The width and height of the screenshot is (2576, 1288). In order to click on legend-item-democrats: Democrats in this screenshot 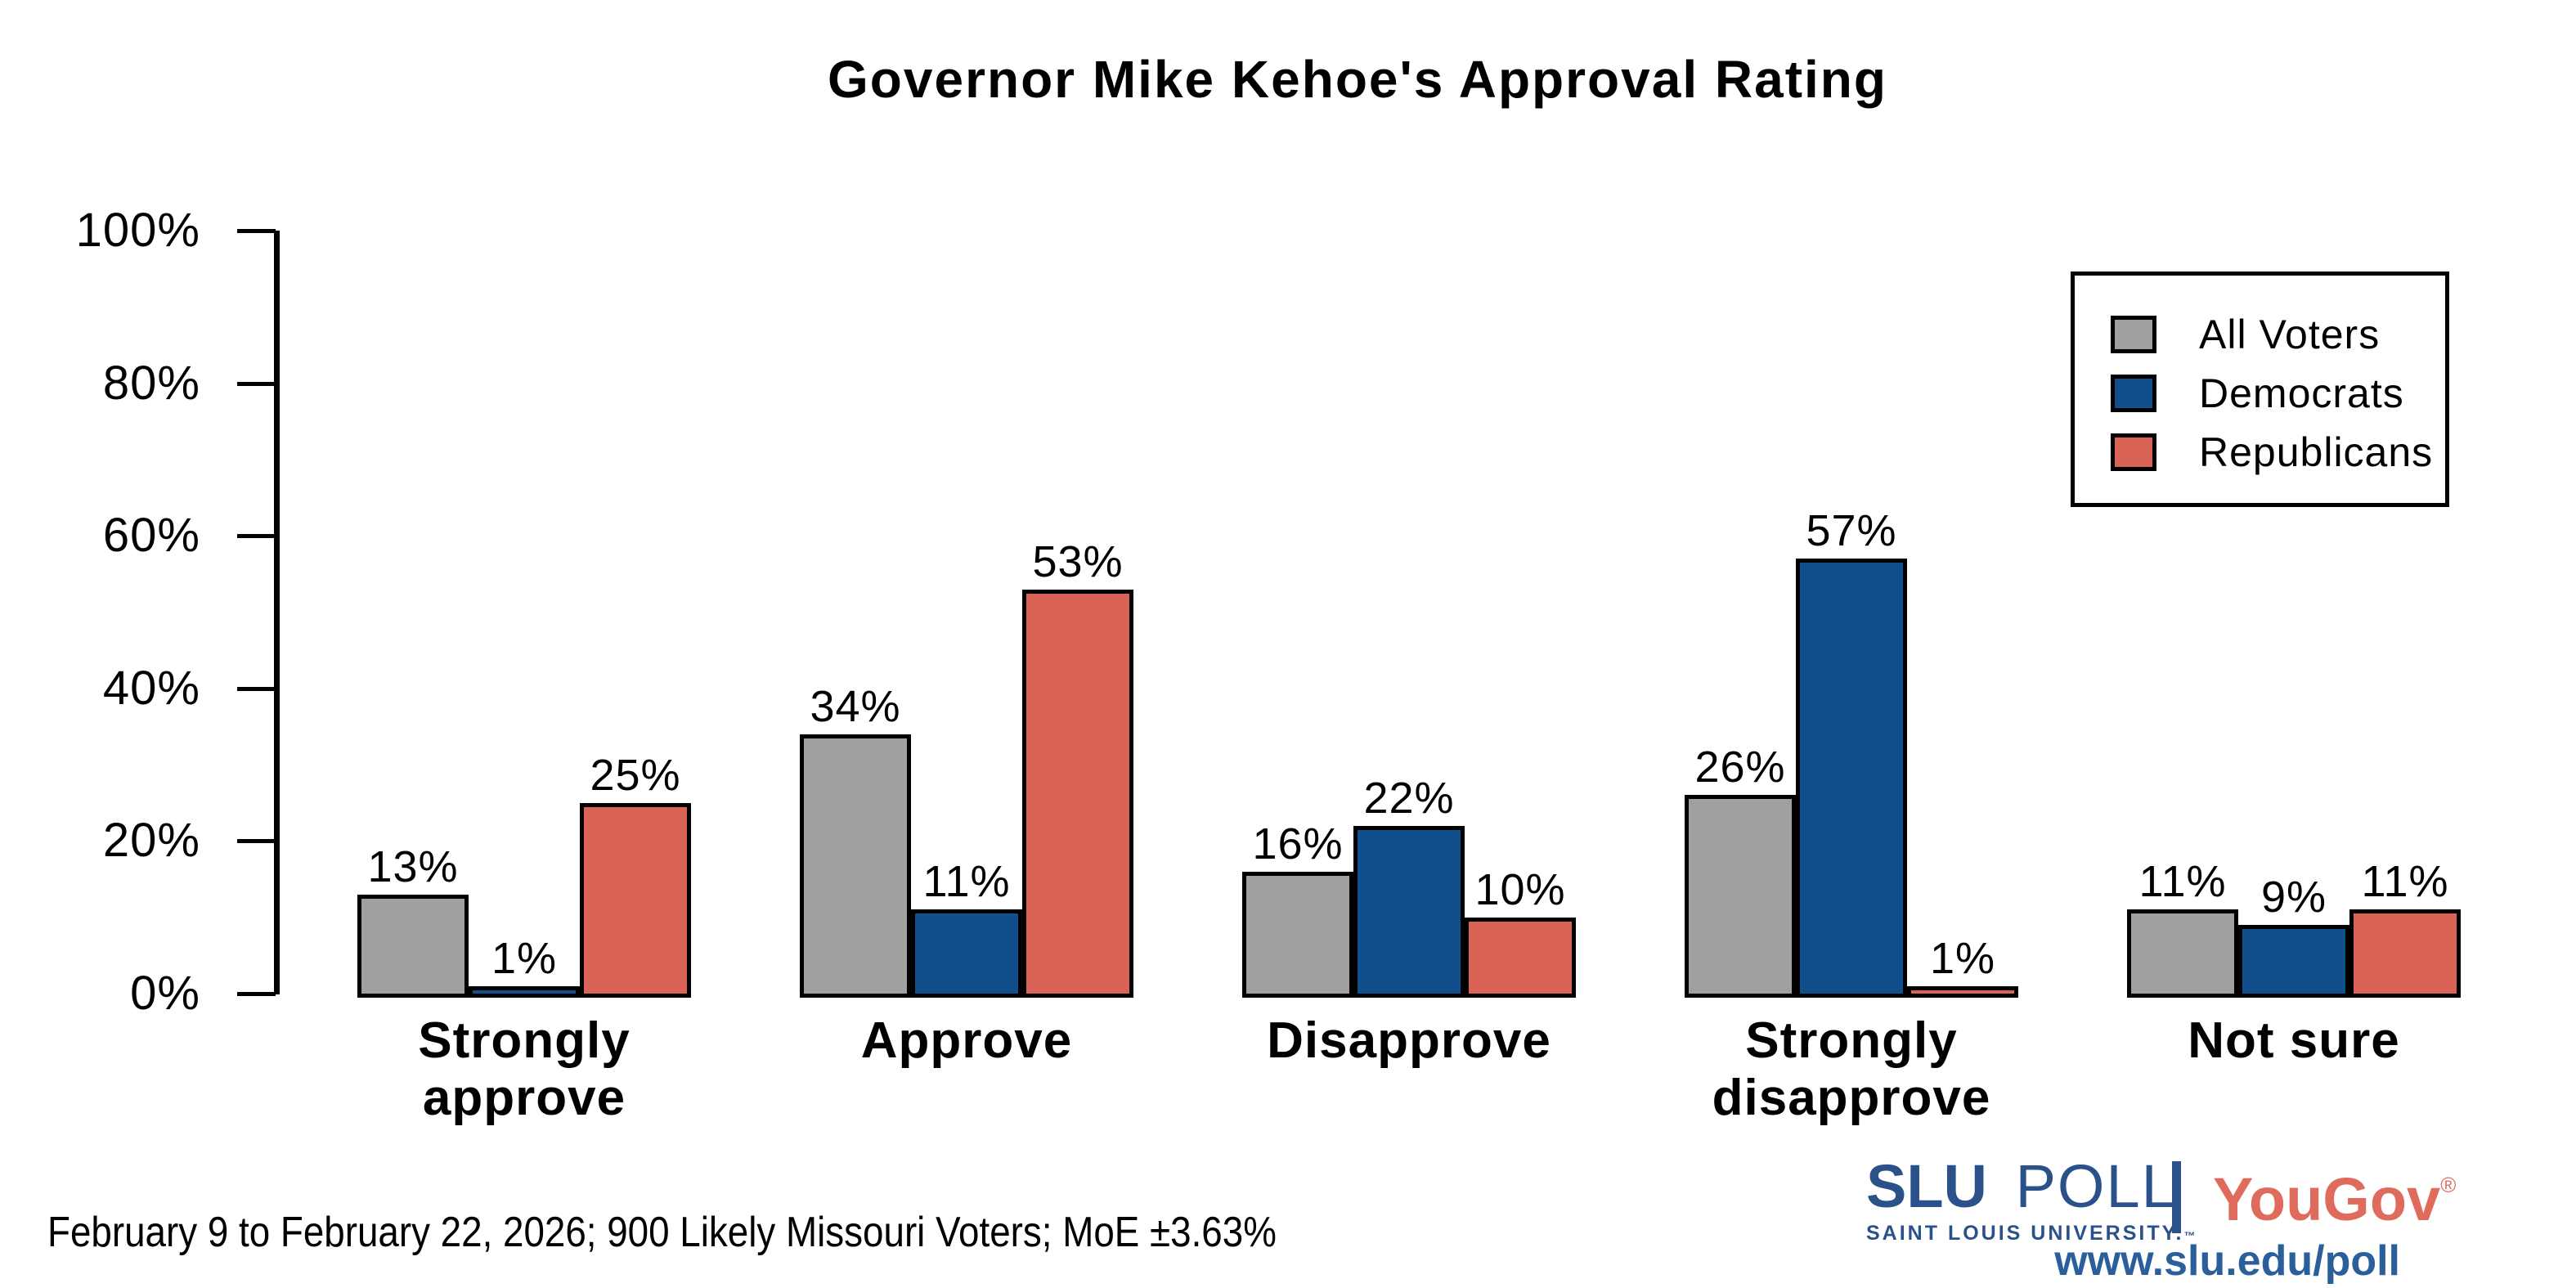, I will do `click(2278, 394)`.